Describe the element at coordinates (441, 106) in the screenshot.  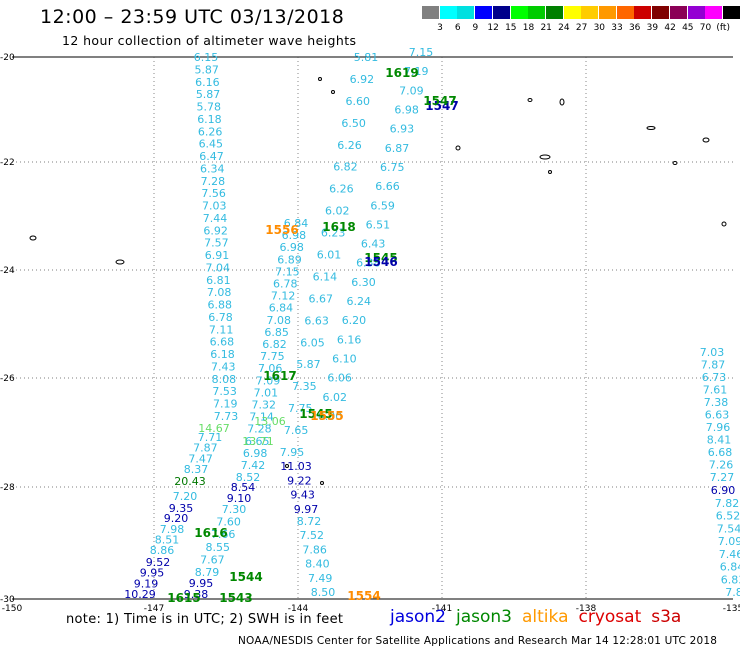
I see `pass-number-label: 1547` at that location.